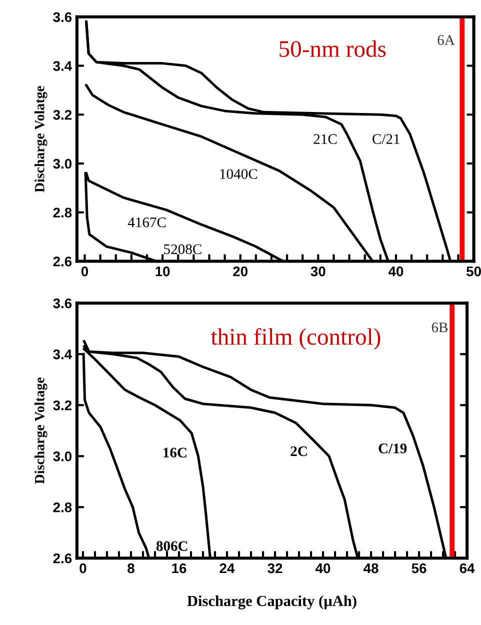  I want to click on annotation: 6B, so click(440, 327).